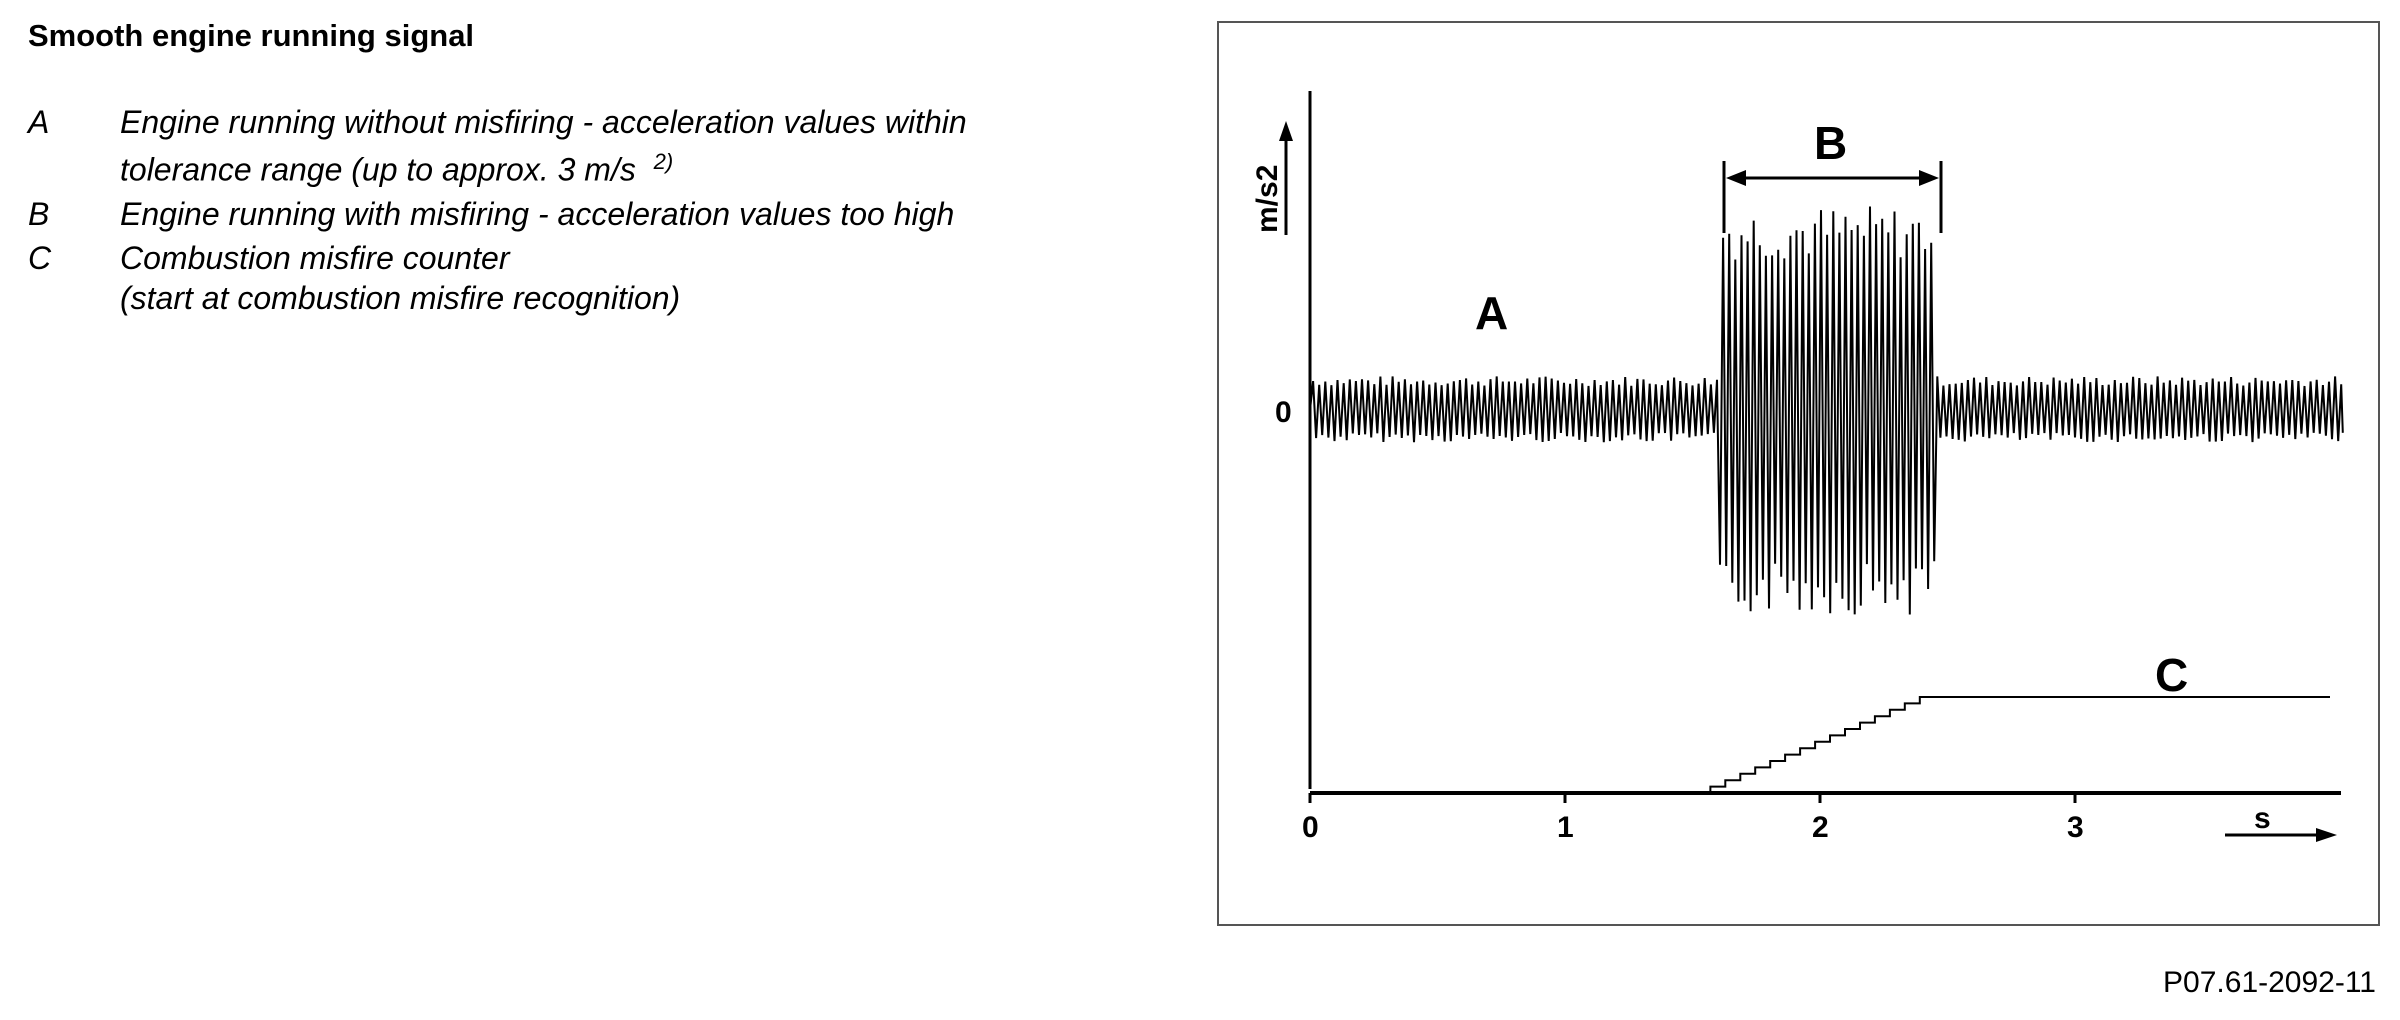 The height and width of the screenshot is (1020, 2400). What do you see at coordinates (378, 169) in the screenshot?
I see `legend-a-line-2-text: tolerance range (up to approx. 3 m/s` at bounding box center [378, 169].